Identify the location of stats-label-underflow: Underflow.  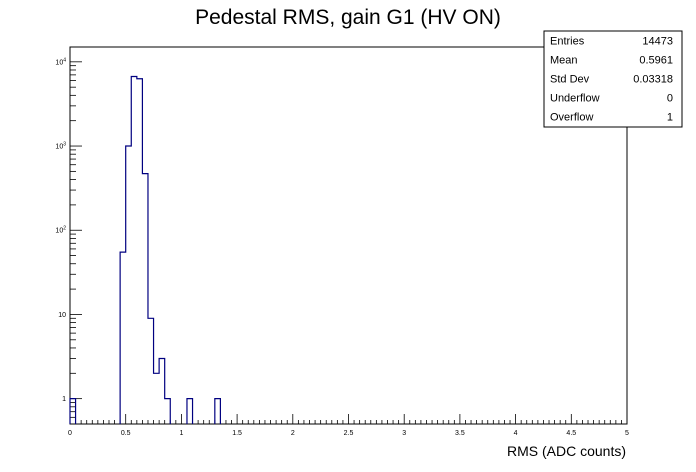
(575, 99).